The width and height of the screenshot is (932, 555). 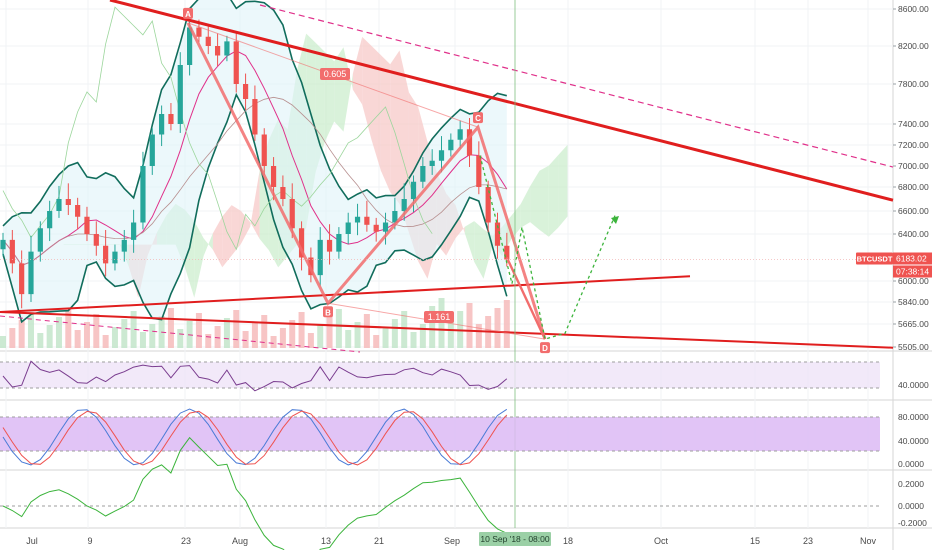 What do you see at coordinates (913, 302) in the screenshot?
I see `price-axis-label: 5840.00` at bounding box center [913, 302].